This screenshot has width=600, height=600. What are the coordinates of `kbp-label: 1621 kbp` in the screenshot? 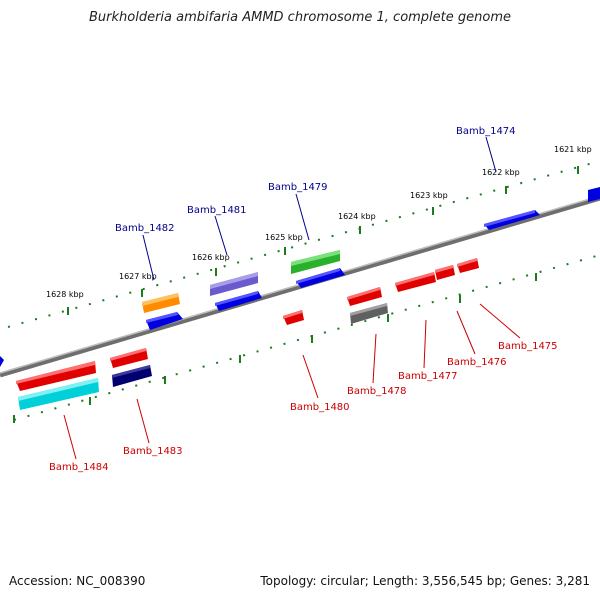 It's located at (573, 149).